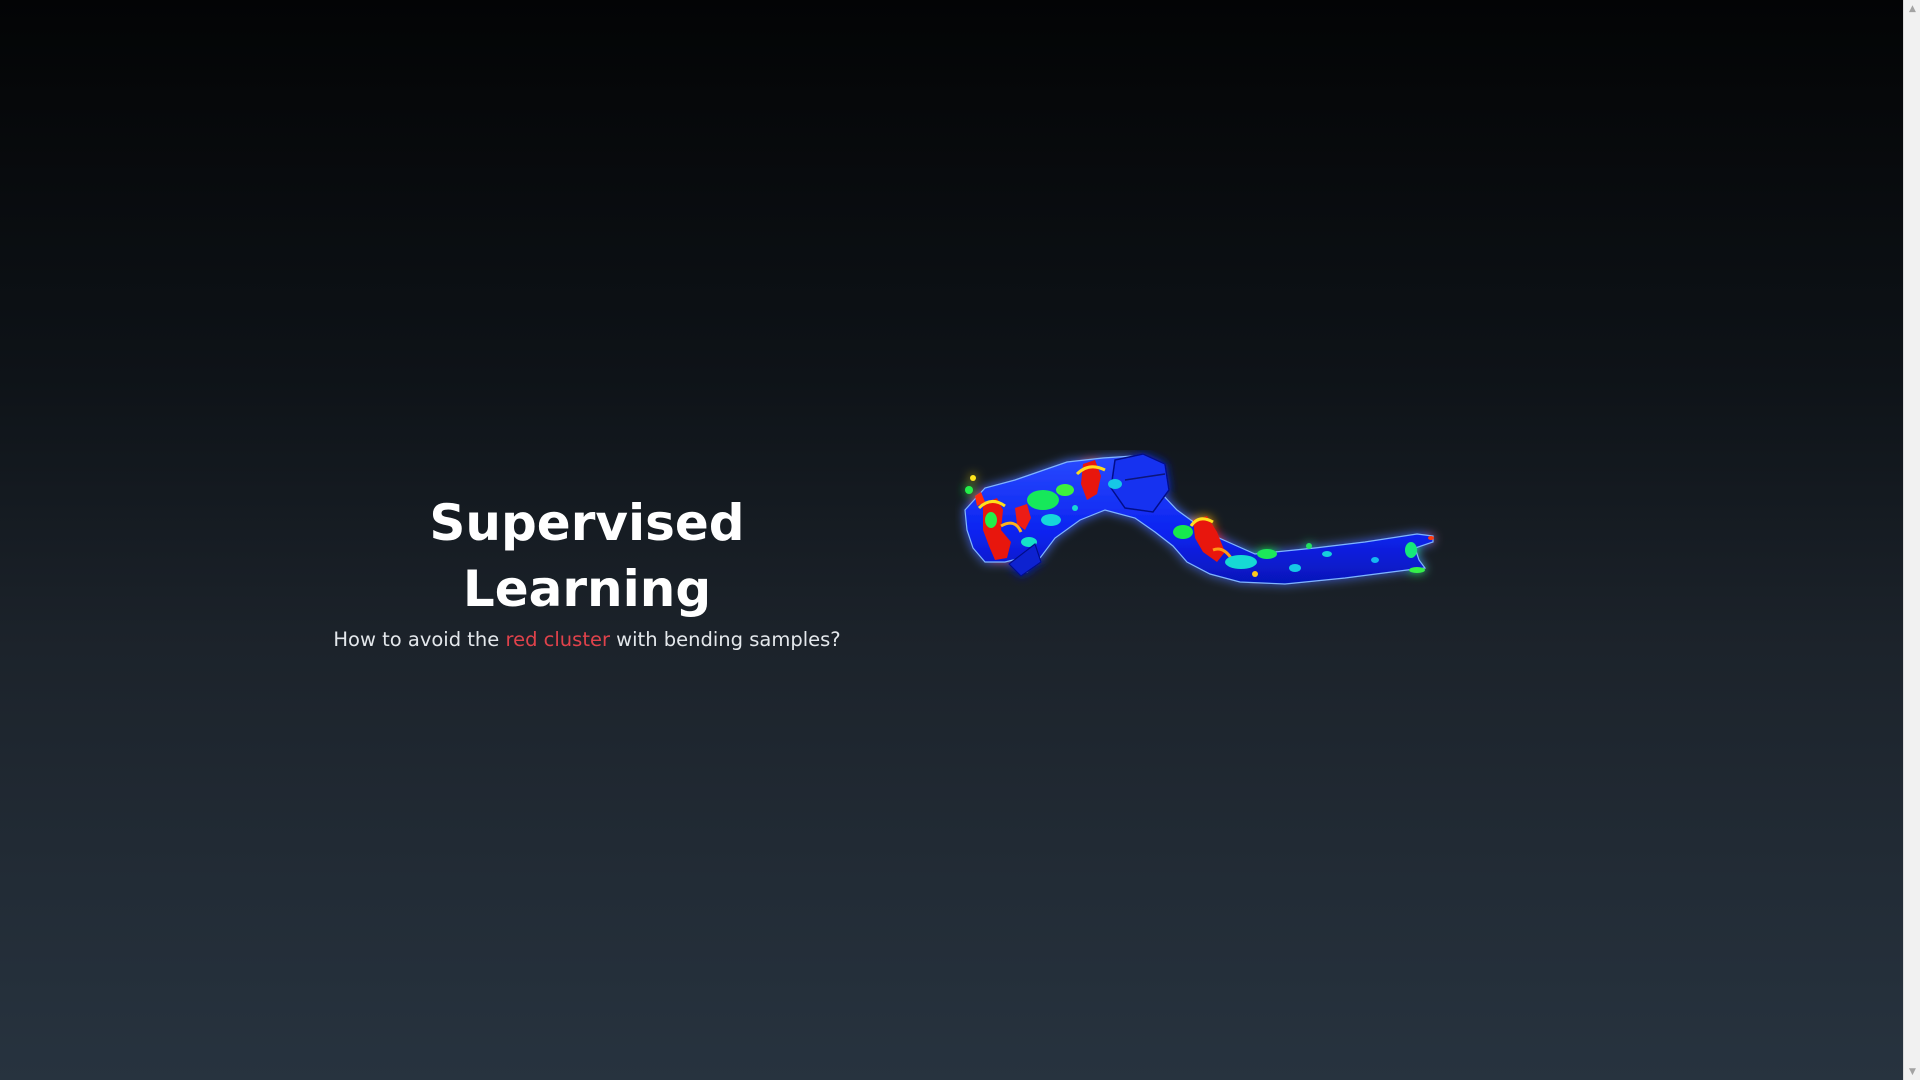  Describe the element at coordinates (725, 639) in the screenshot. I see `subtitle-text-after: with bending samples?` at that location.